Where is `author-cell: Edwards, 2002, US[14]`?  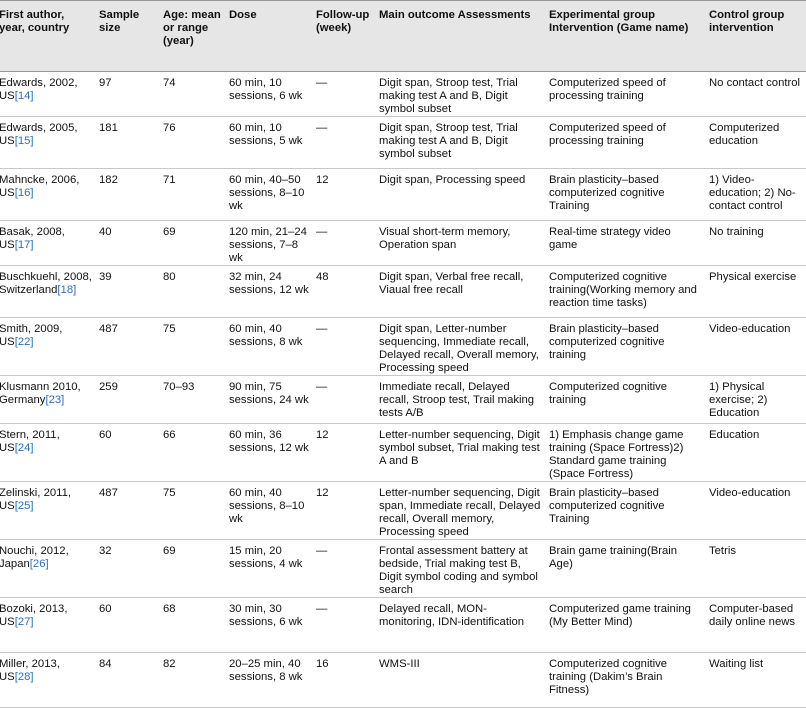 author-cell: Edwards, 2002, US[14] is located at coordinates (48, 94).